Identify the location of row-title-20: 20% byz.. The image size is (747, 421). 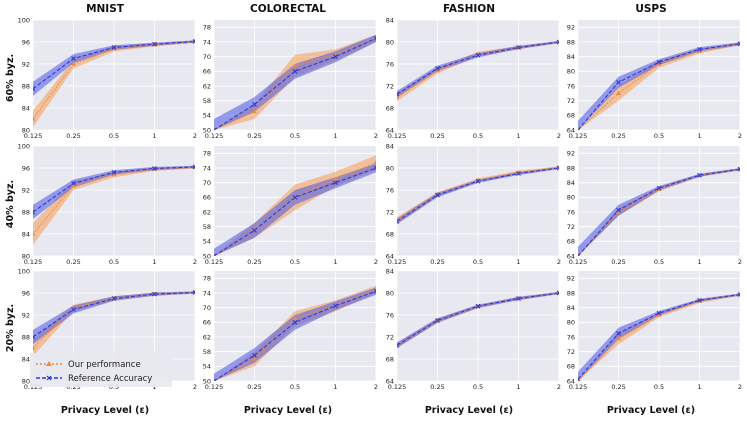
(10, 328).